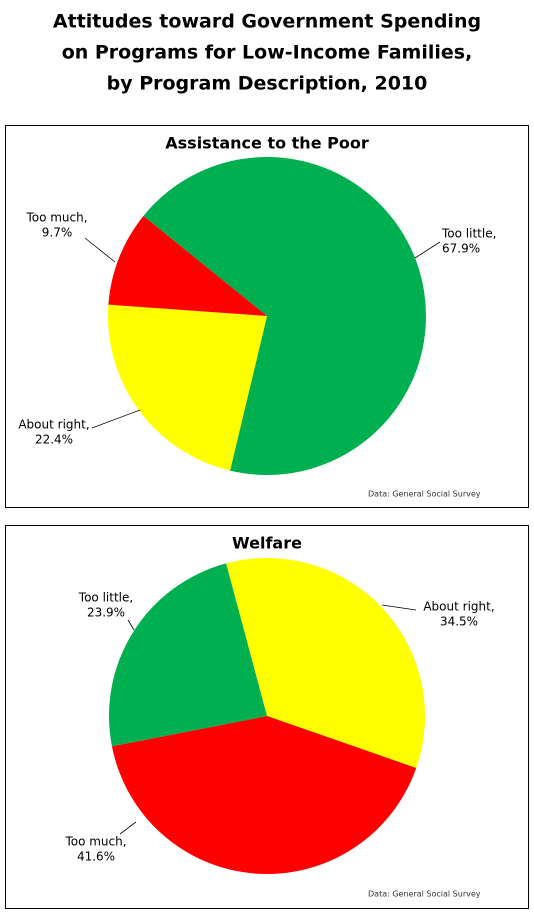  Describe the element at coordinates (459, 622) in the screenshot. I see `slice-value-label: 34.5%` at that location.